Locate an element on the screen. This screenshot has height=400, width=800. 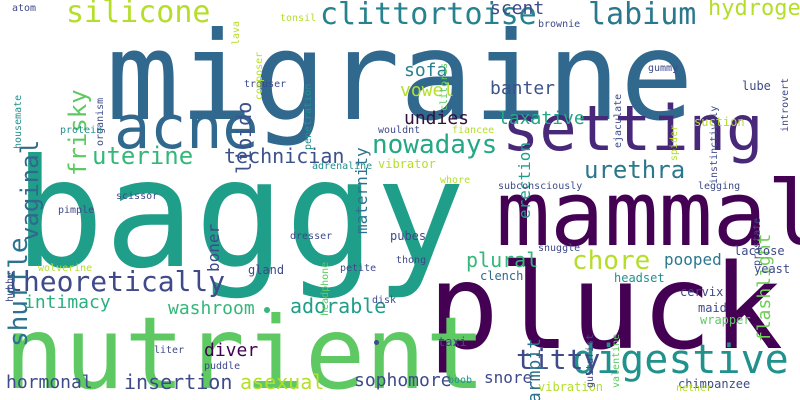
word-vibration: vibration is located at coordinates (571, 387).